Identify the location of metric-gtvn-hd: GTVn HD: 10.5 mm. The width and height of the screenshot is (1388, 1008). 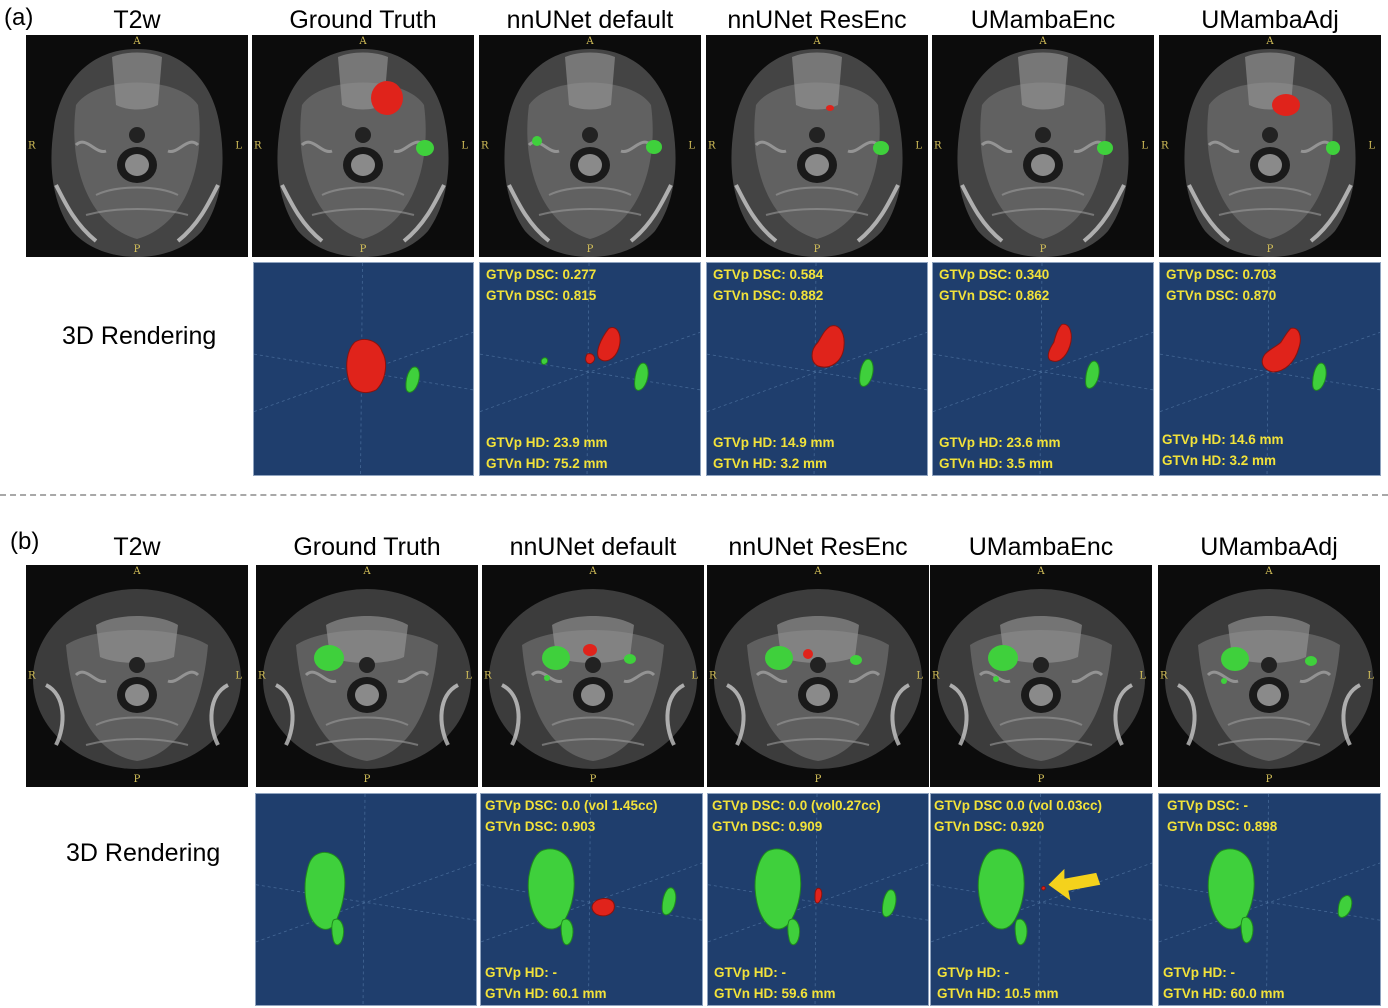
(998, 993).